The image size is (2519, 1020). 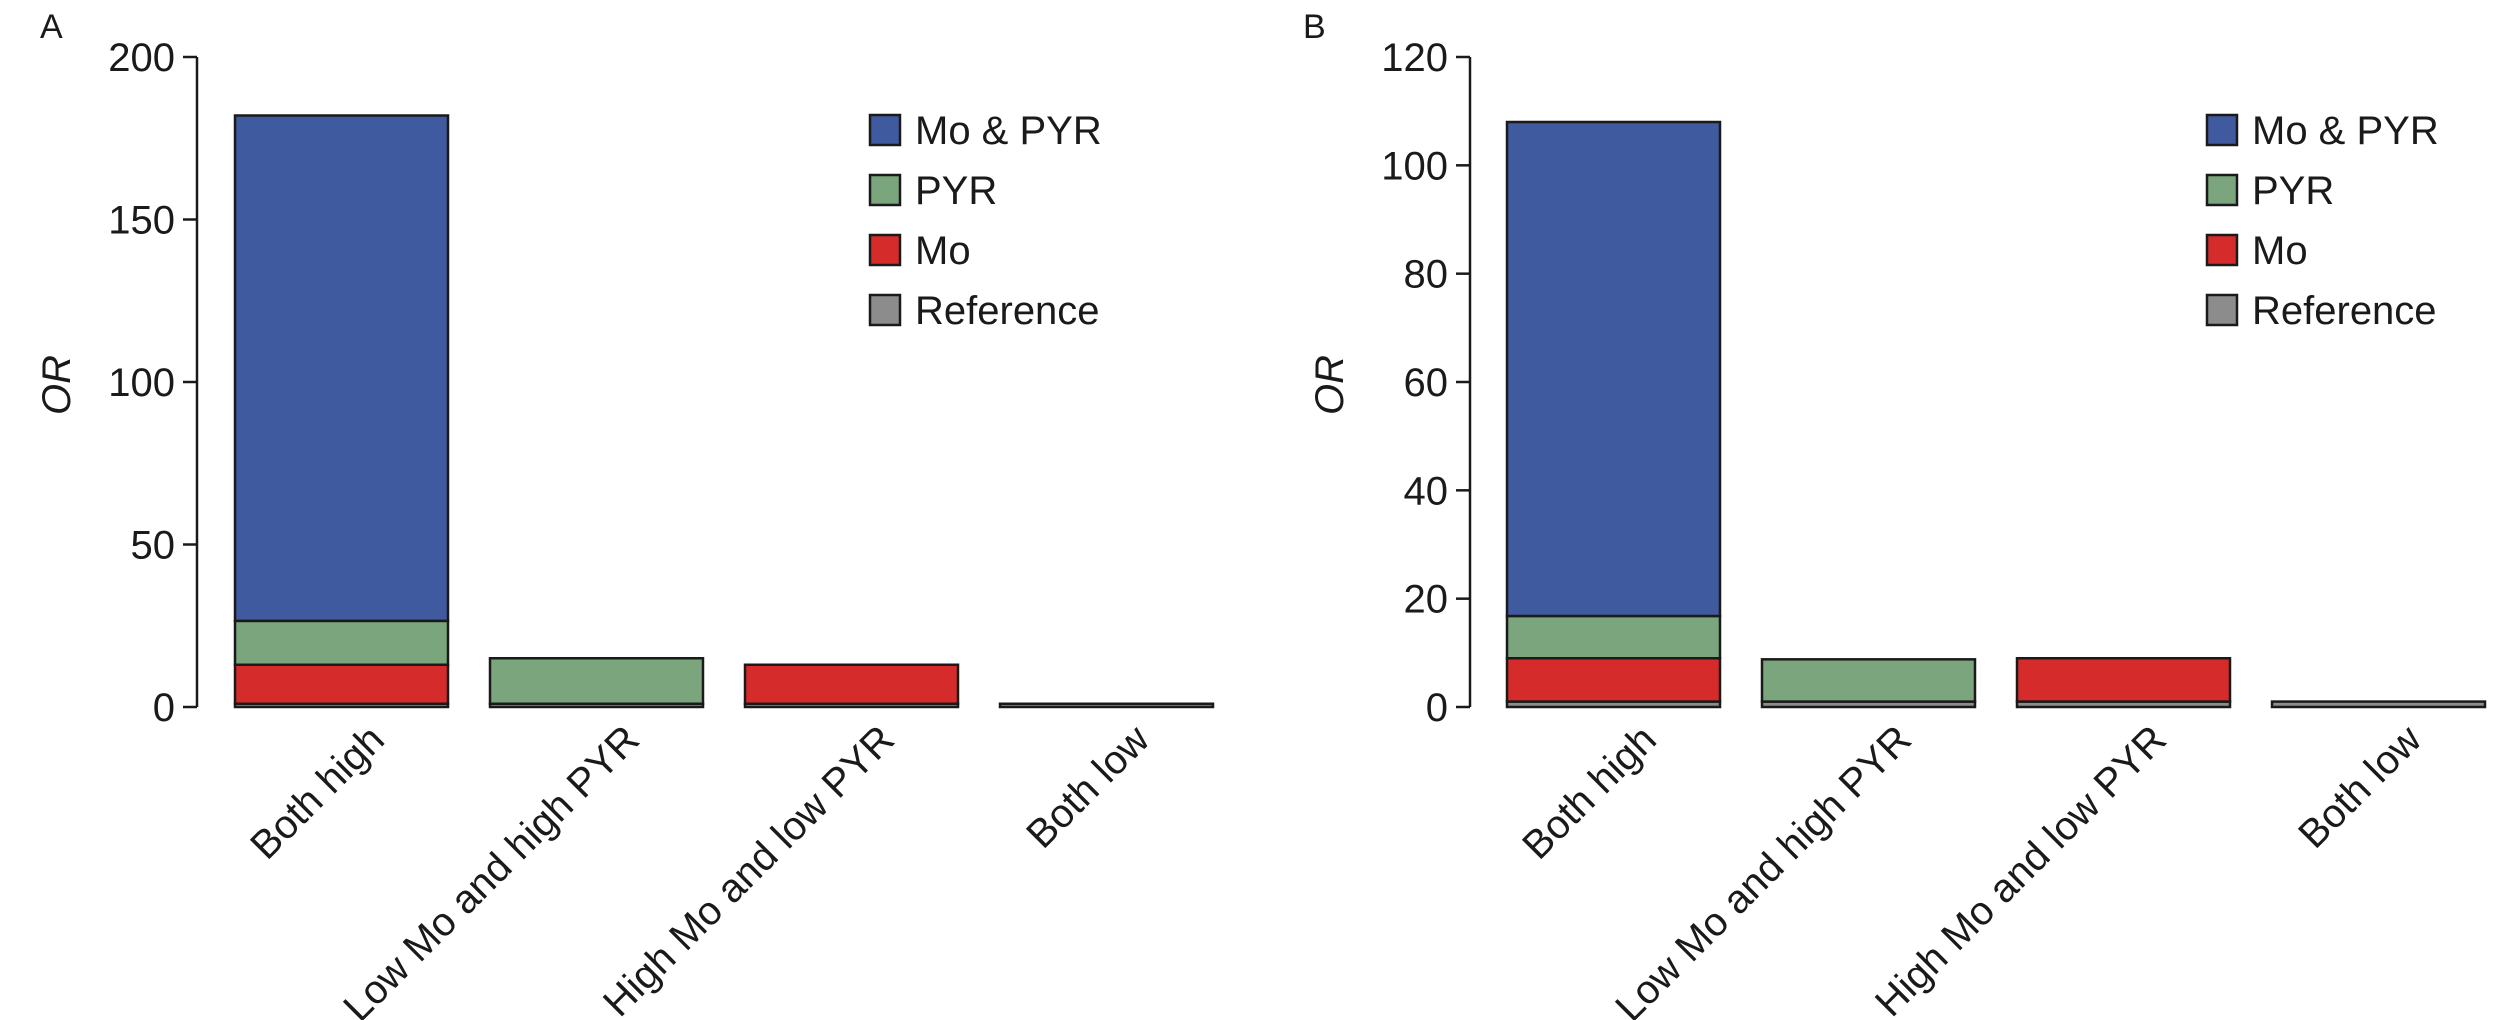 What do you see at coordinates (141, 221) in the screenshot?
I see `y-tick-label: 150` at bounding box center [141, 221].